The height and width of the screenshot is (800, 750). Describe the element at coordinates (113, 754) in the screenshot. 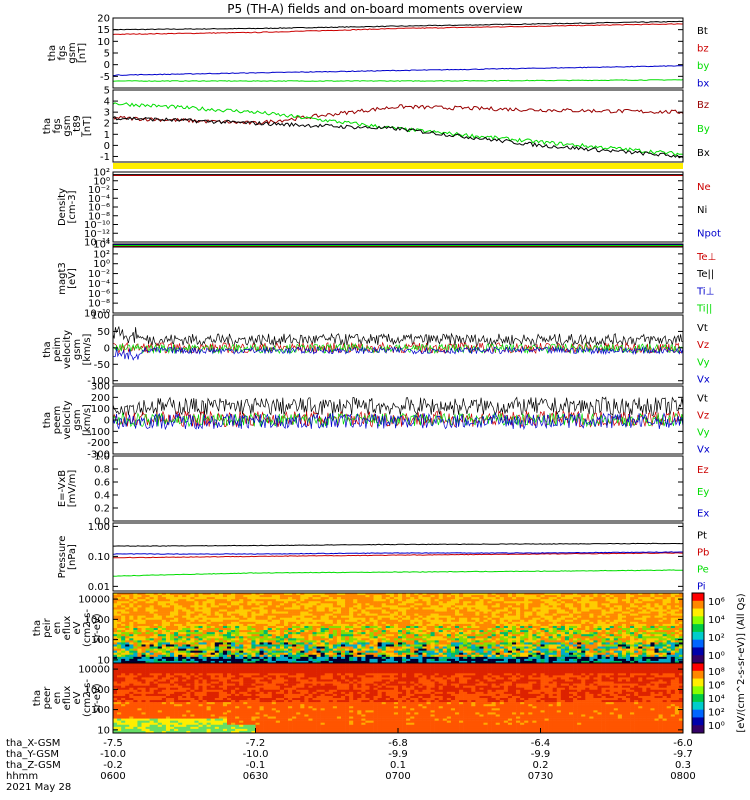

I see `footer-value: -10.0` at that location.